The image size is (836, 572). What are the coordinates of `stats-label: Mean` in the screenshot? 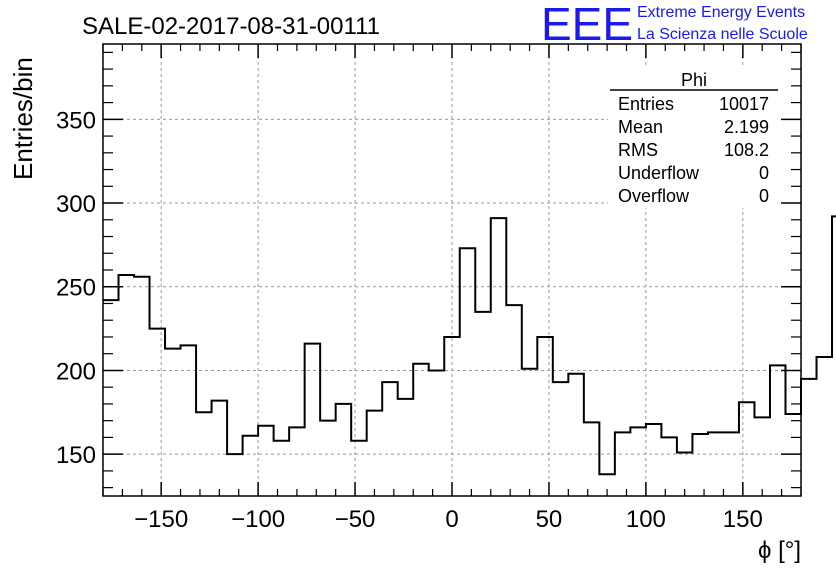 It's located at (640, 127).